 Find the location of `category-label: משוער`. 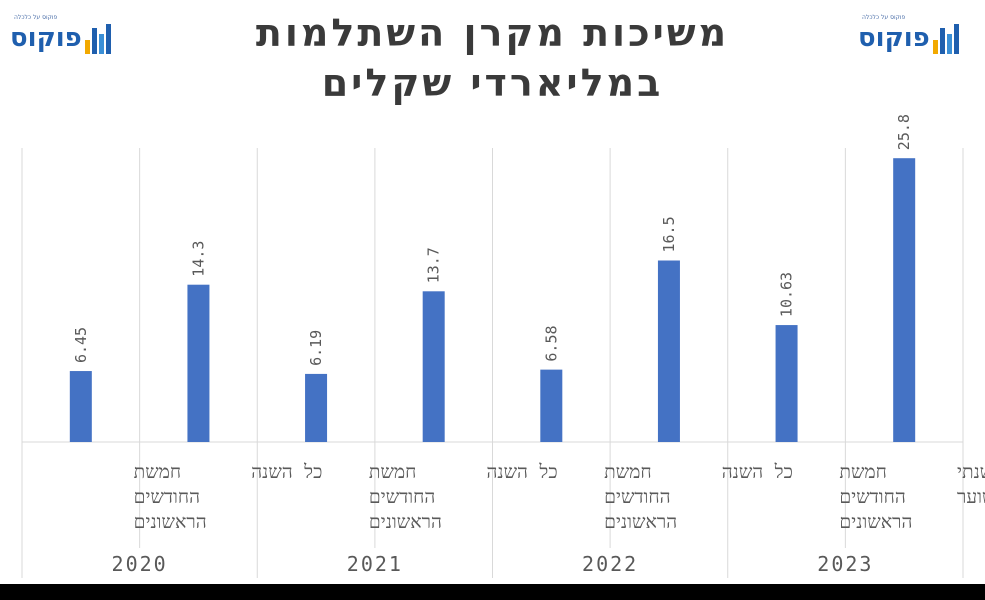

category-label: משוער is located at coordinates (971, 497).